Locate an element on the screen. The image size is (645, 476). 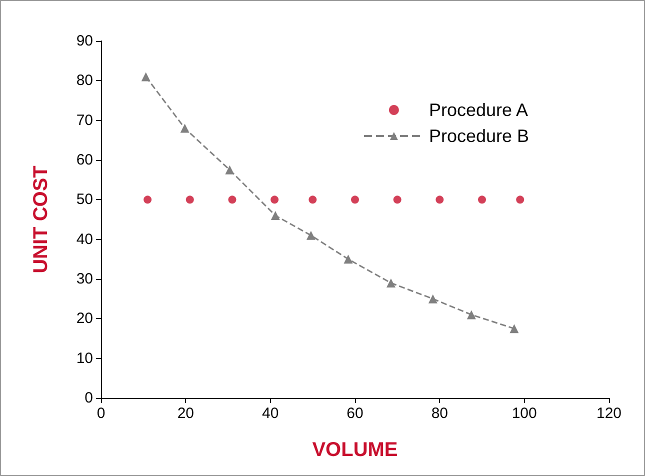
y-tick-label: 10 is located at coordinates (84, 358).